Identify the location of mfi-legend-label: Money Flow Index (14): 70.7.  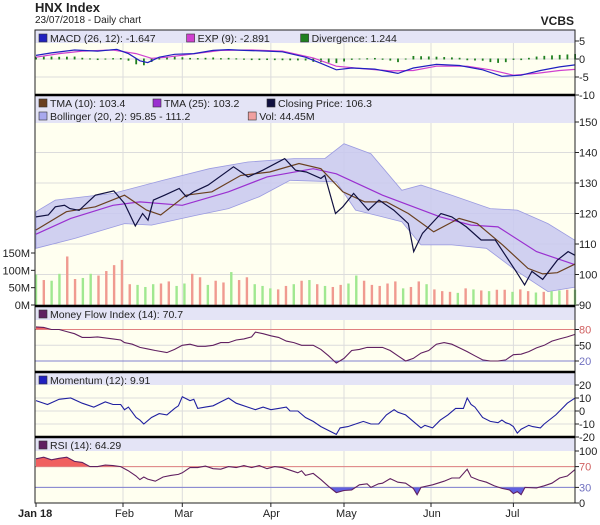
(116, 315).